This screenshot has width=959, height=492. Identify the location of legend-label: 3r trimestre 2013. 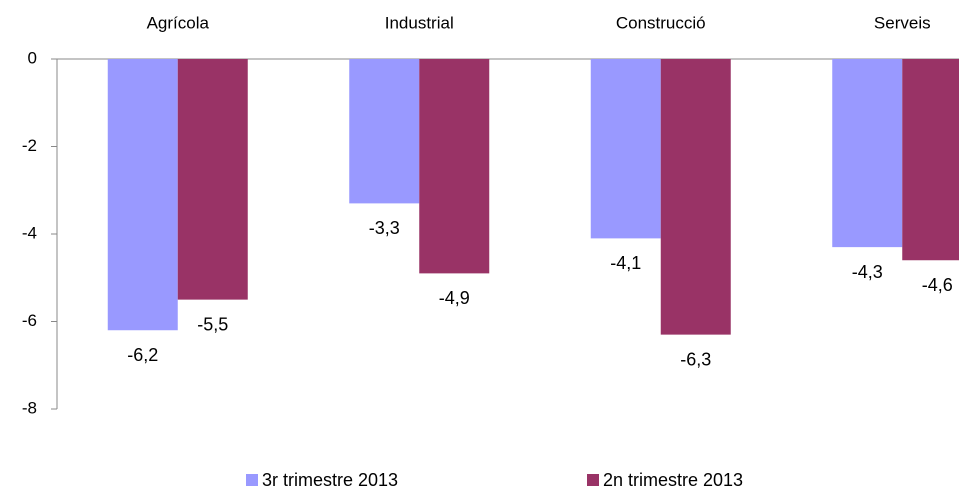
(330, 480).